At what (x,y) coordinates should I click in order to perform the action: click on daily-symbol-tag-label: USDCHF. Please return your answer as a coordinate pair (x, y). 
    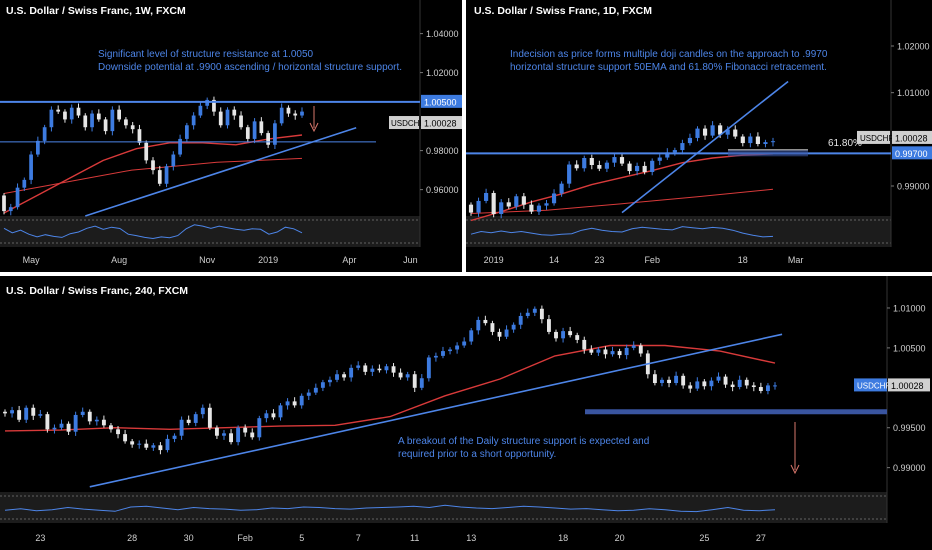
    Looking at the image, I should click on (876, 138).